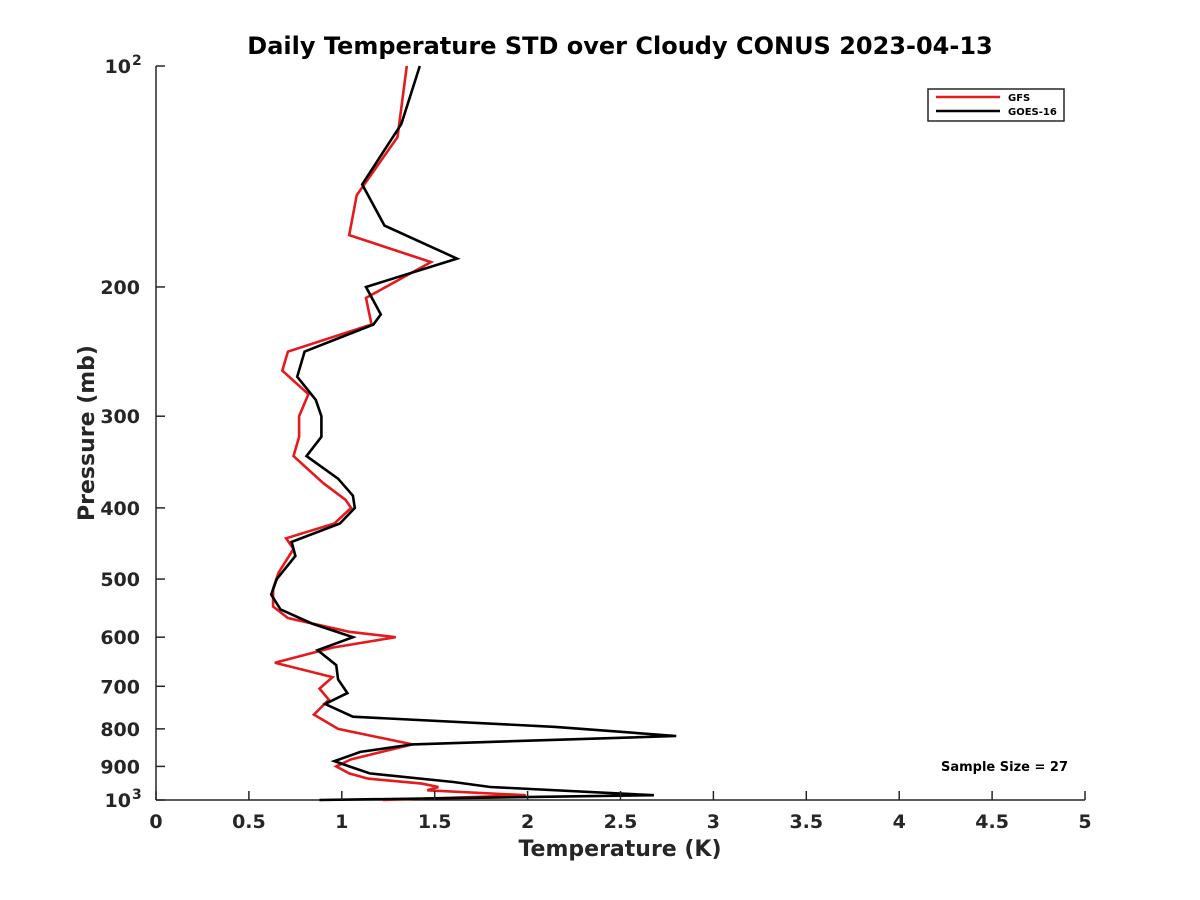 This screenshot has width=1200, height=900. Describe the element at coordinates (992, 822) in the screenshot. I see `x-tick-label: 4.5` at that location.